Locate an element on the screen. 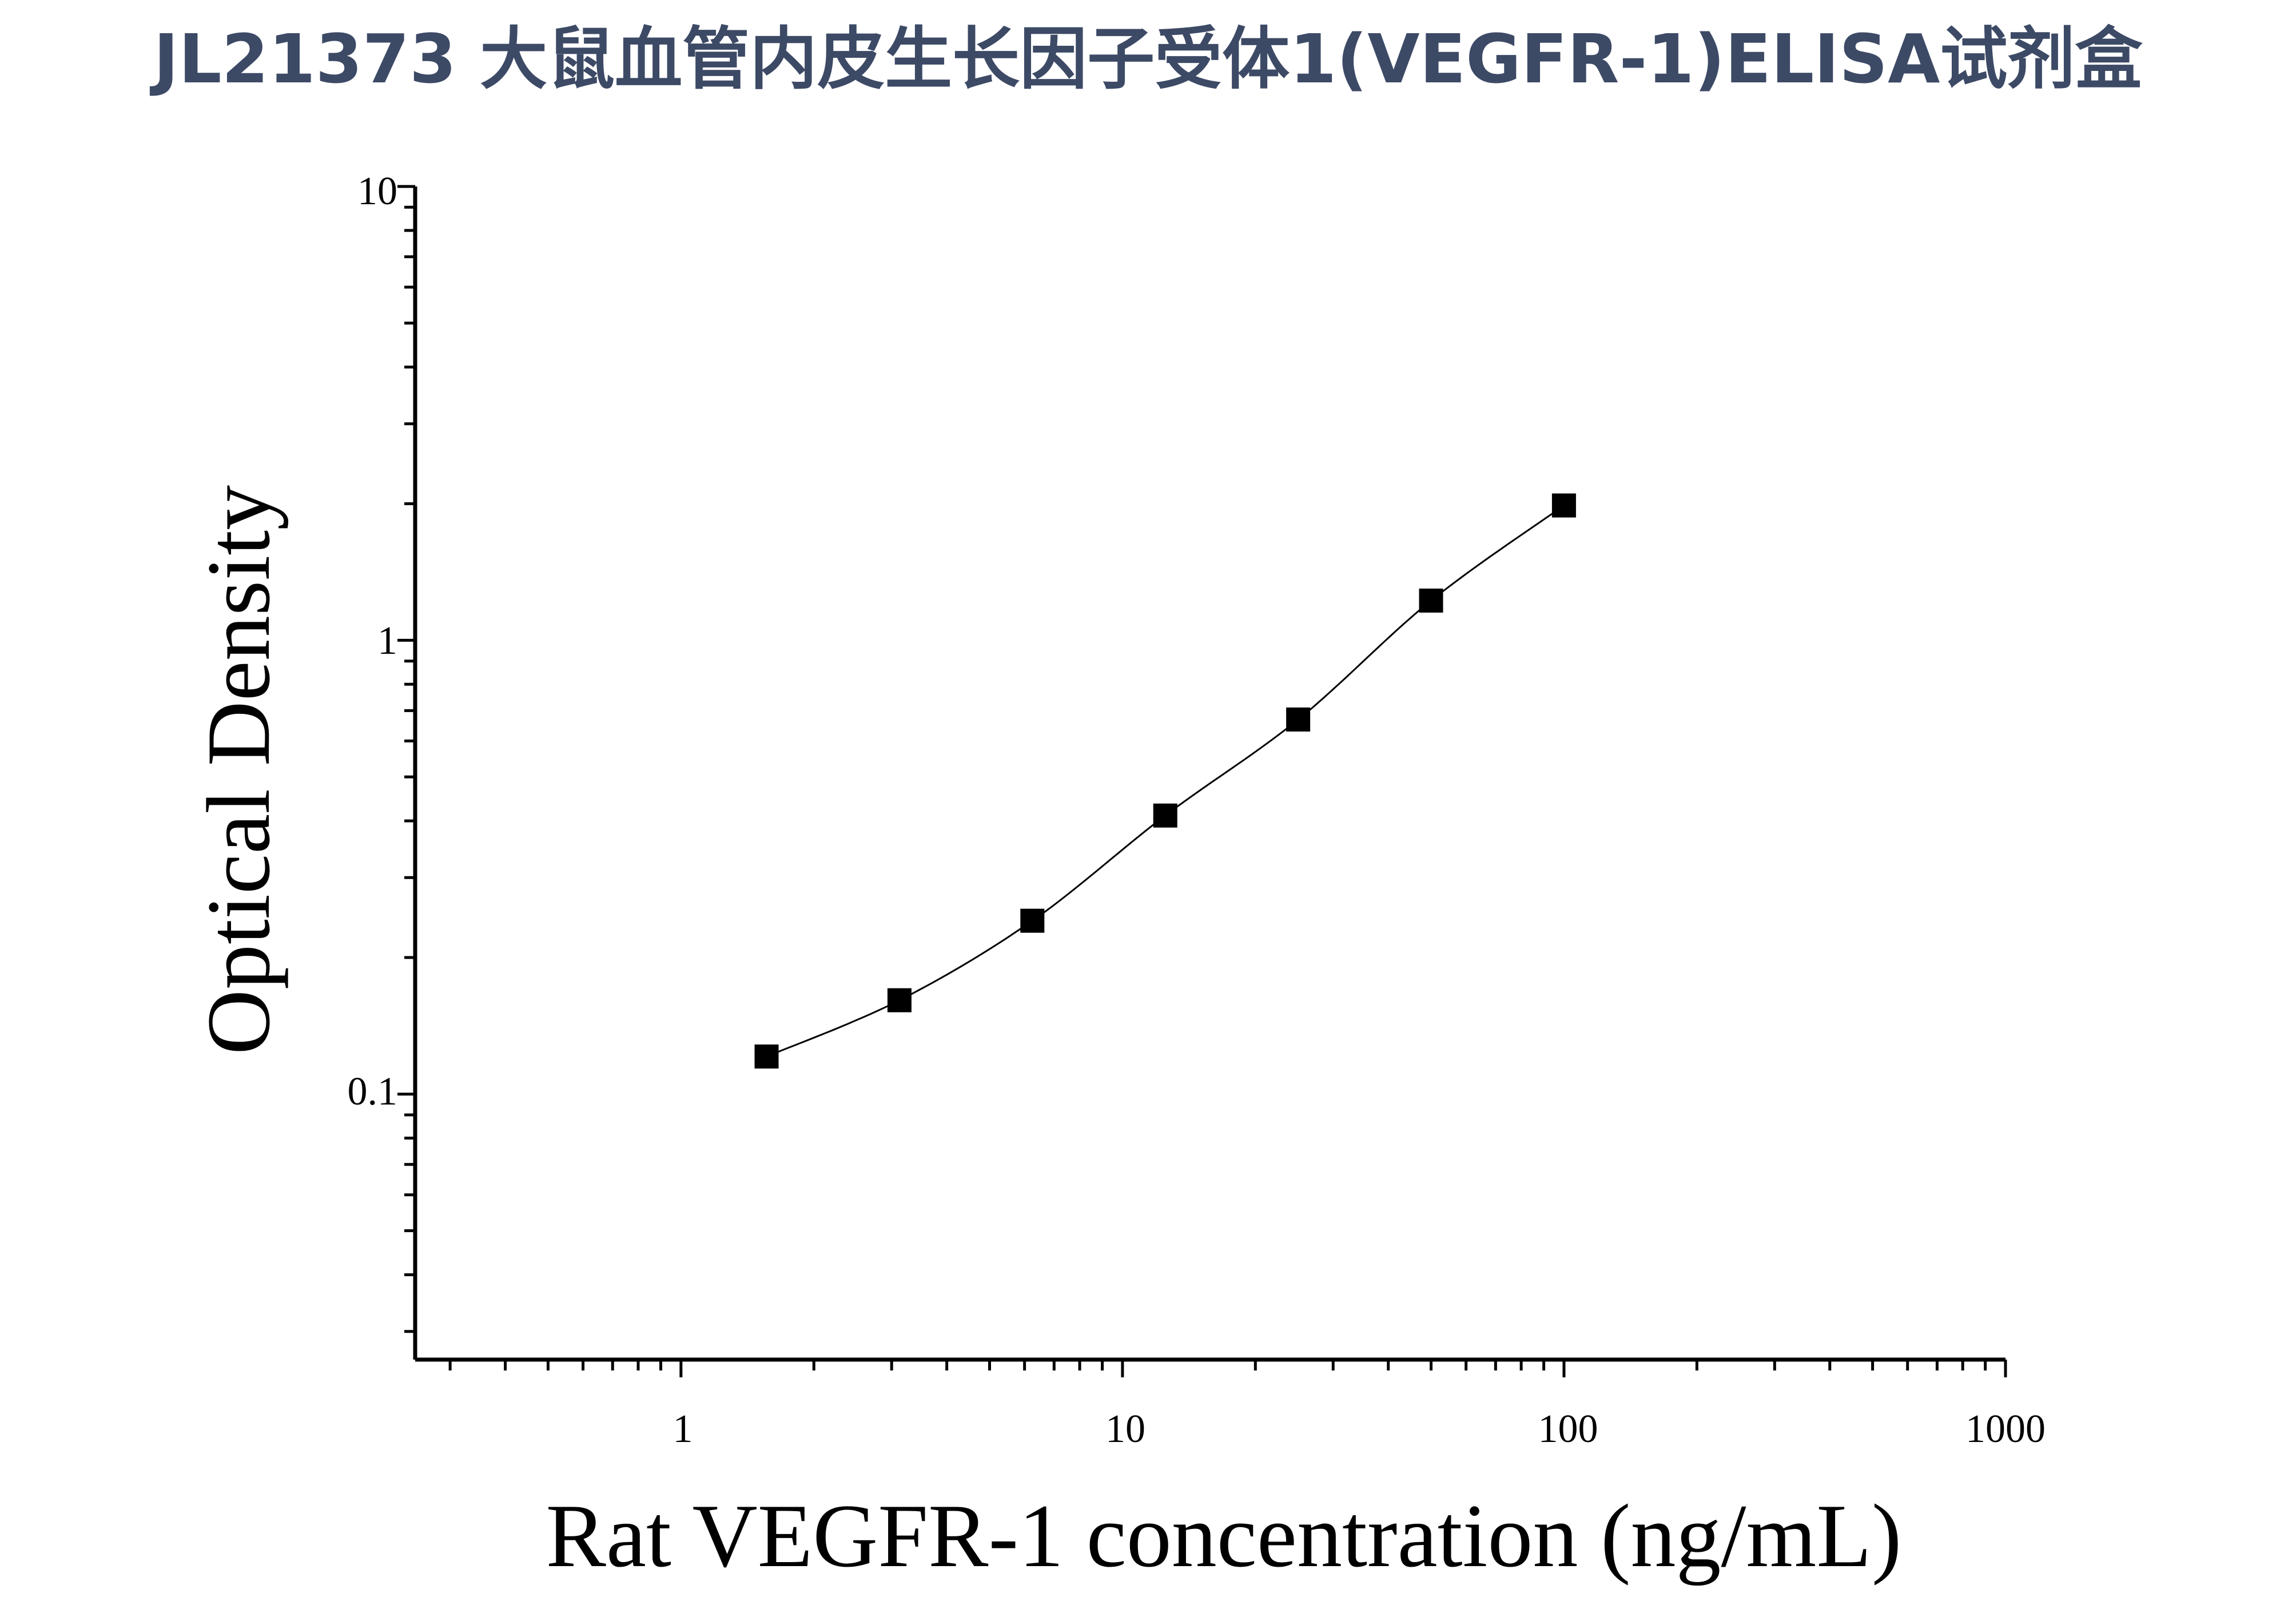  x-ticks is located at coordinates (1227, 1368).